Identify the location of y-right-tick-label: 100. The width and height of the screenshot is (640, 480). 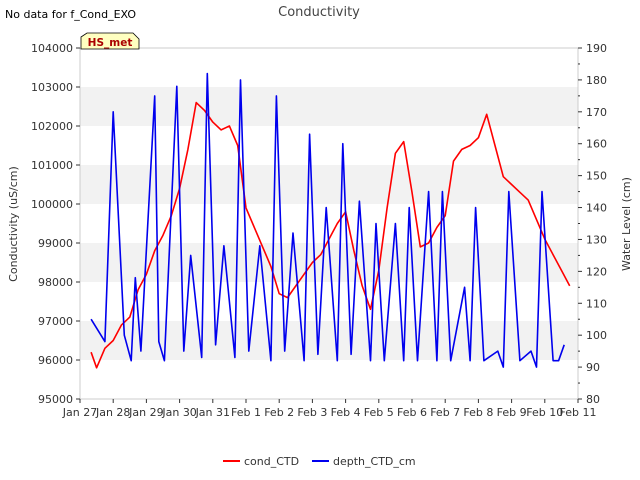
(596, 335).